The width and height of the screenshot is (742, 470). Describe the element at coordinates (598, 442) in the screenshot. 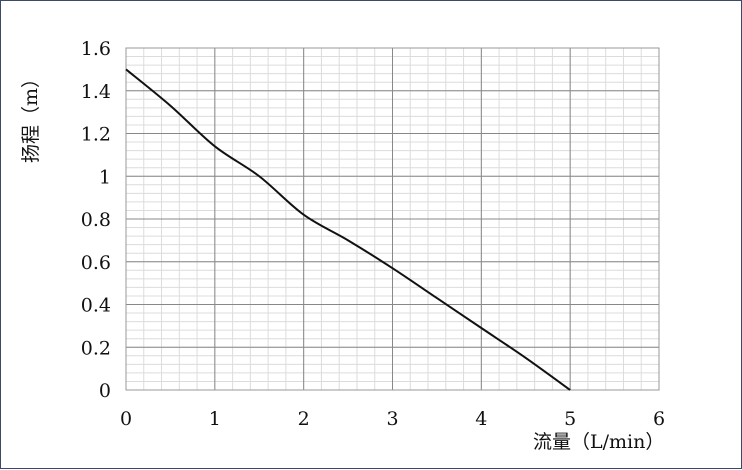

I see `x-axis-label: 流量（L/min）` at that location.